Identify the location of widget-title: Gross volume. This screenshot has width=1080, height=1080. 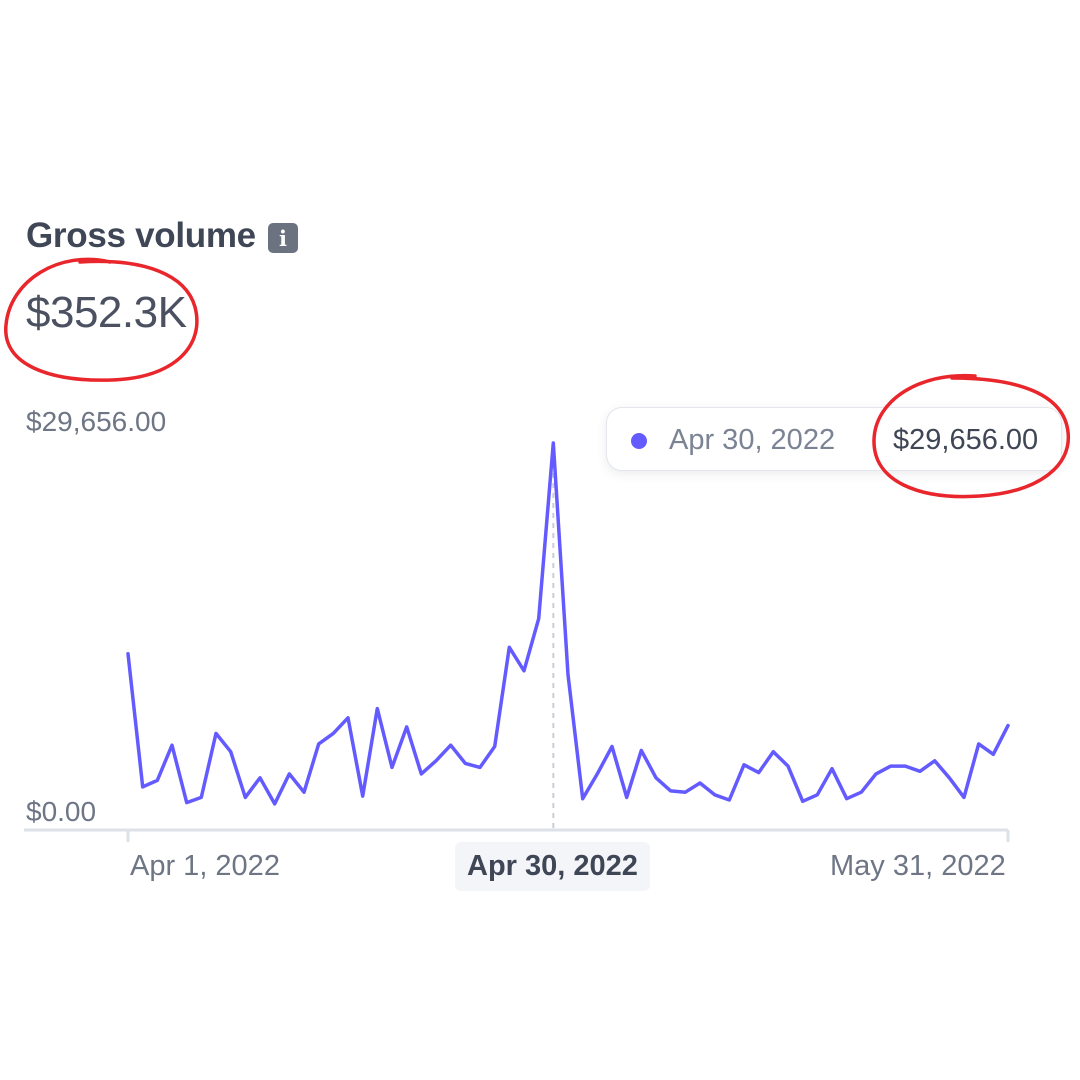
(141, 235).